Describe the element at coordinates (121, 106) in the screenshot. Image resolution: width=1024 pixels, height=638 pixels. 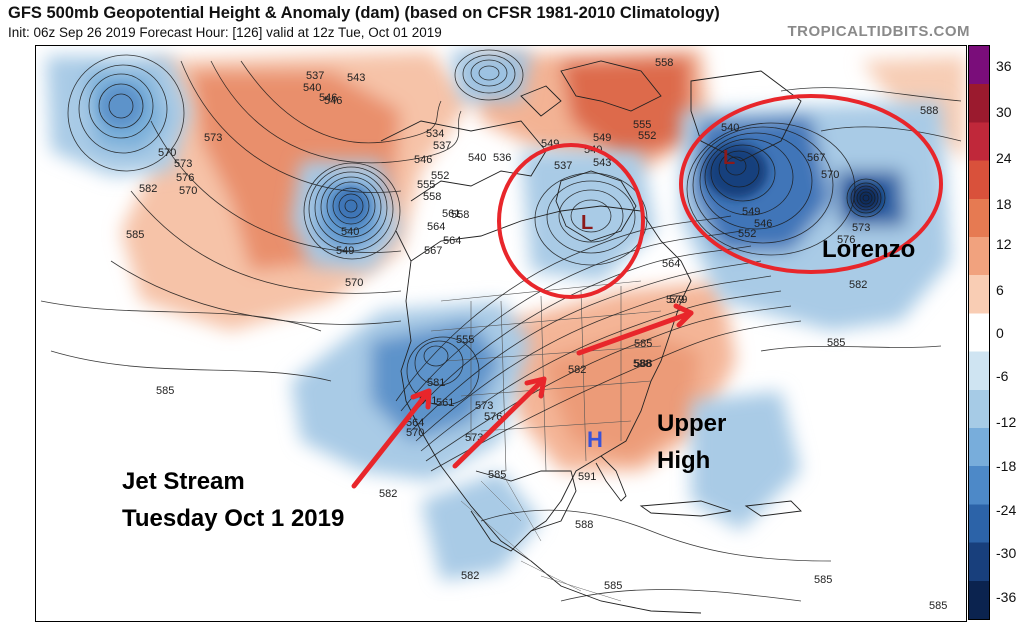
I see `low-core-aleutian` at that location.